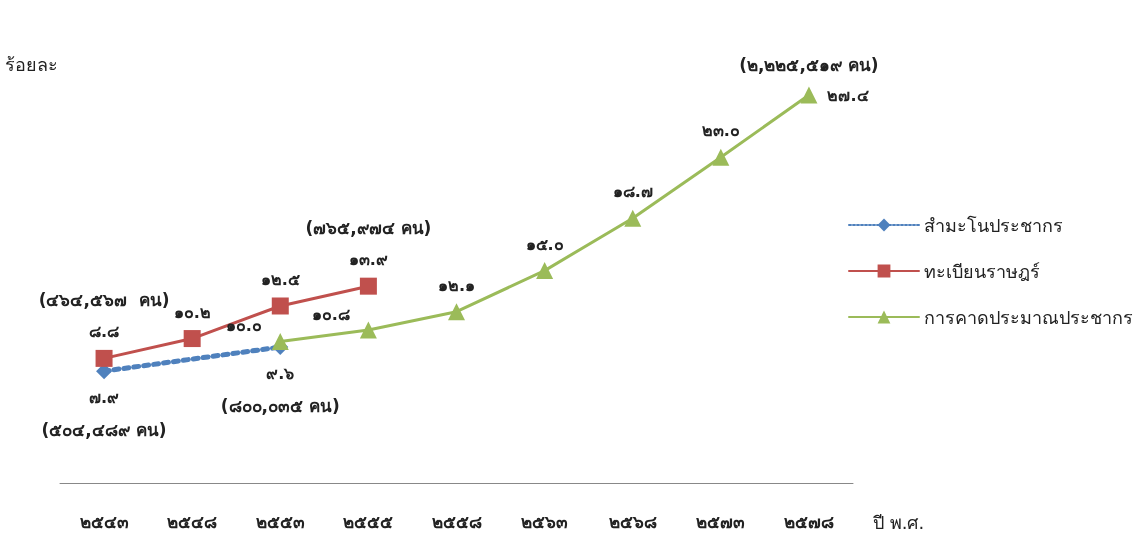  What do you see at coordinates (993, 225) in the screenshot?
I see `legend-label: สำมะโนประชากร` at bounding box center [993, 225].